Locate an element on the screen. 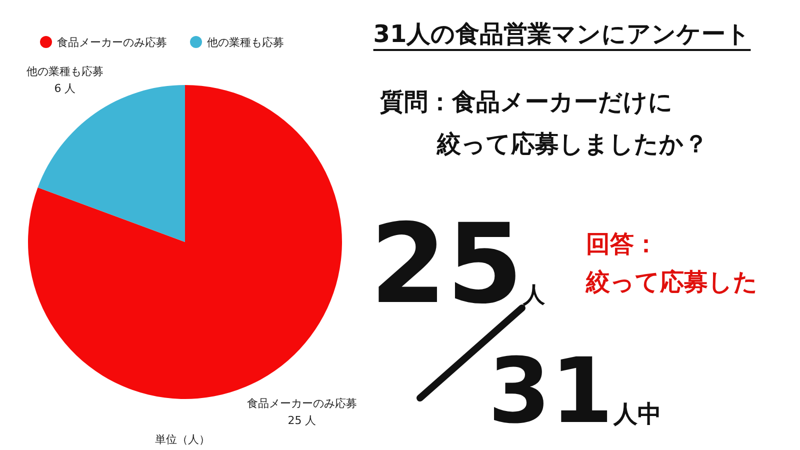  pie-slice is located at coordinates (111, 163).